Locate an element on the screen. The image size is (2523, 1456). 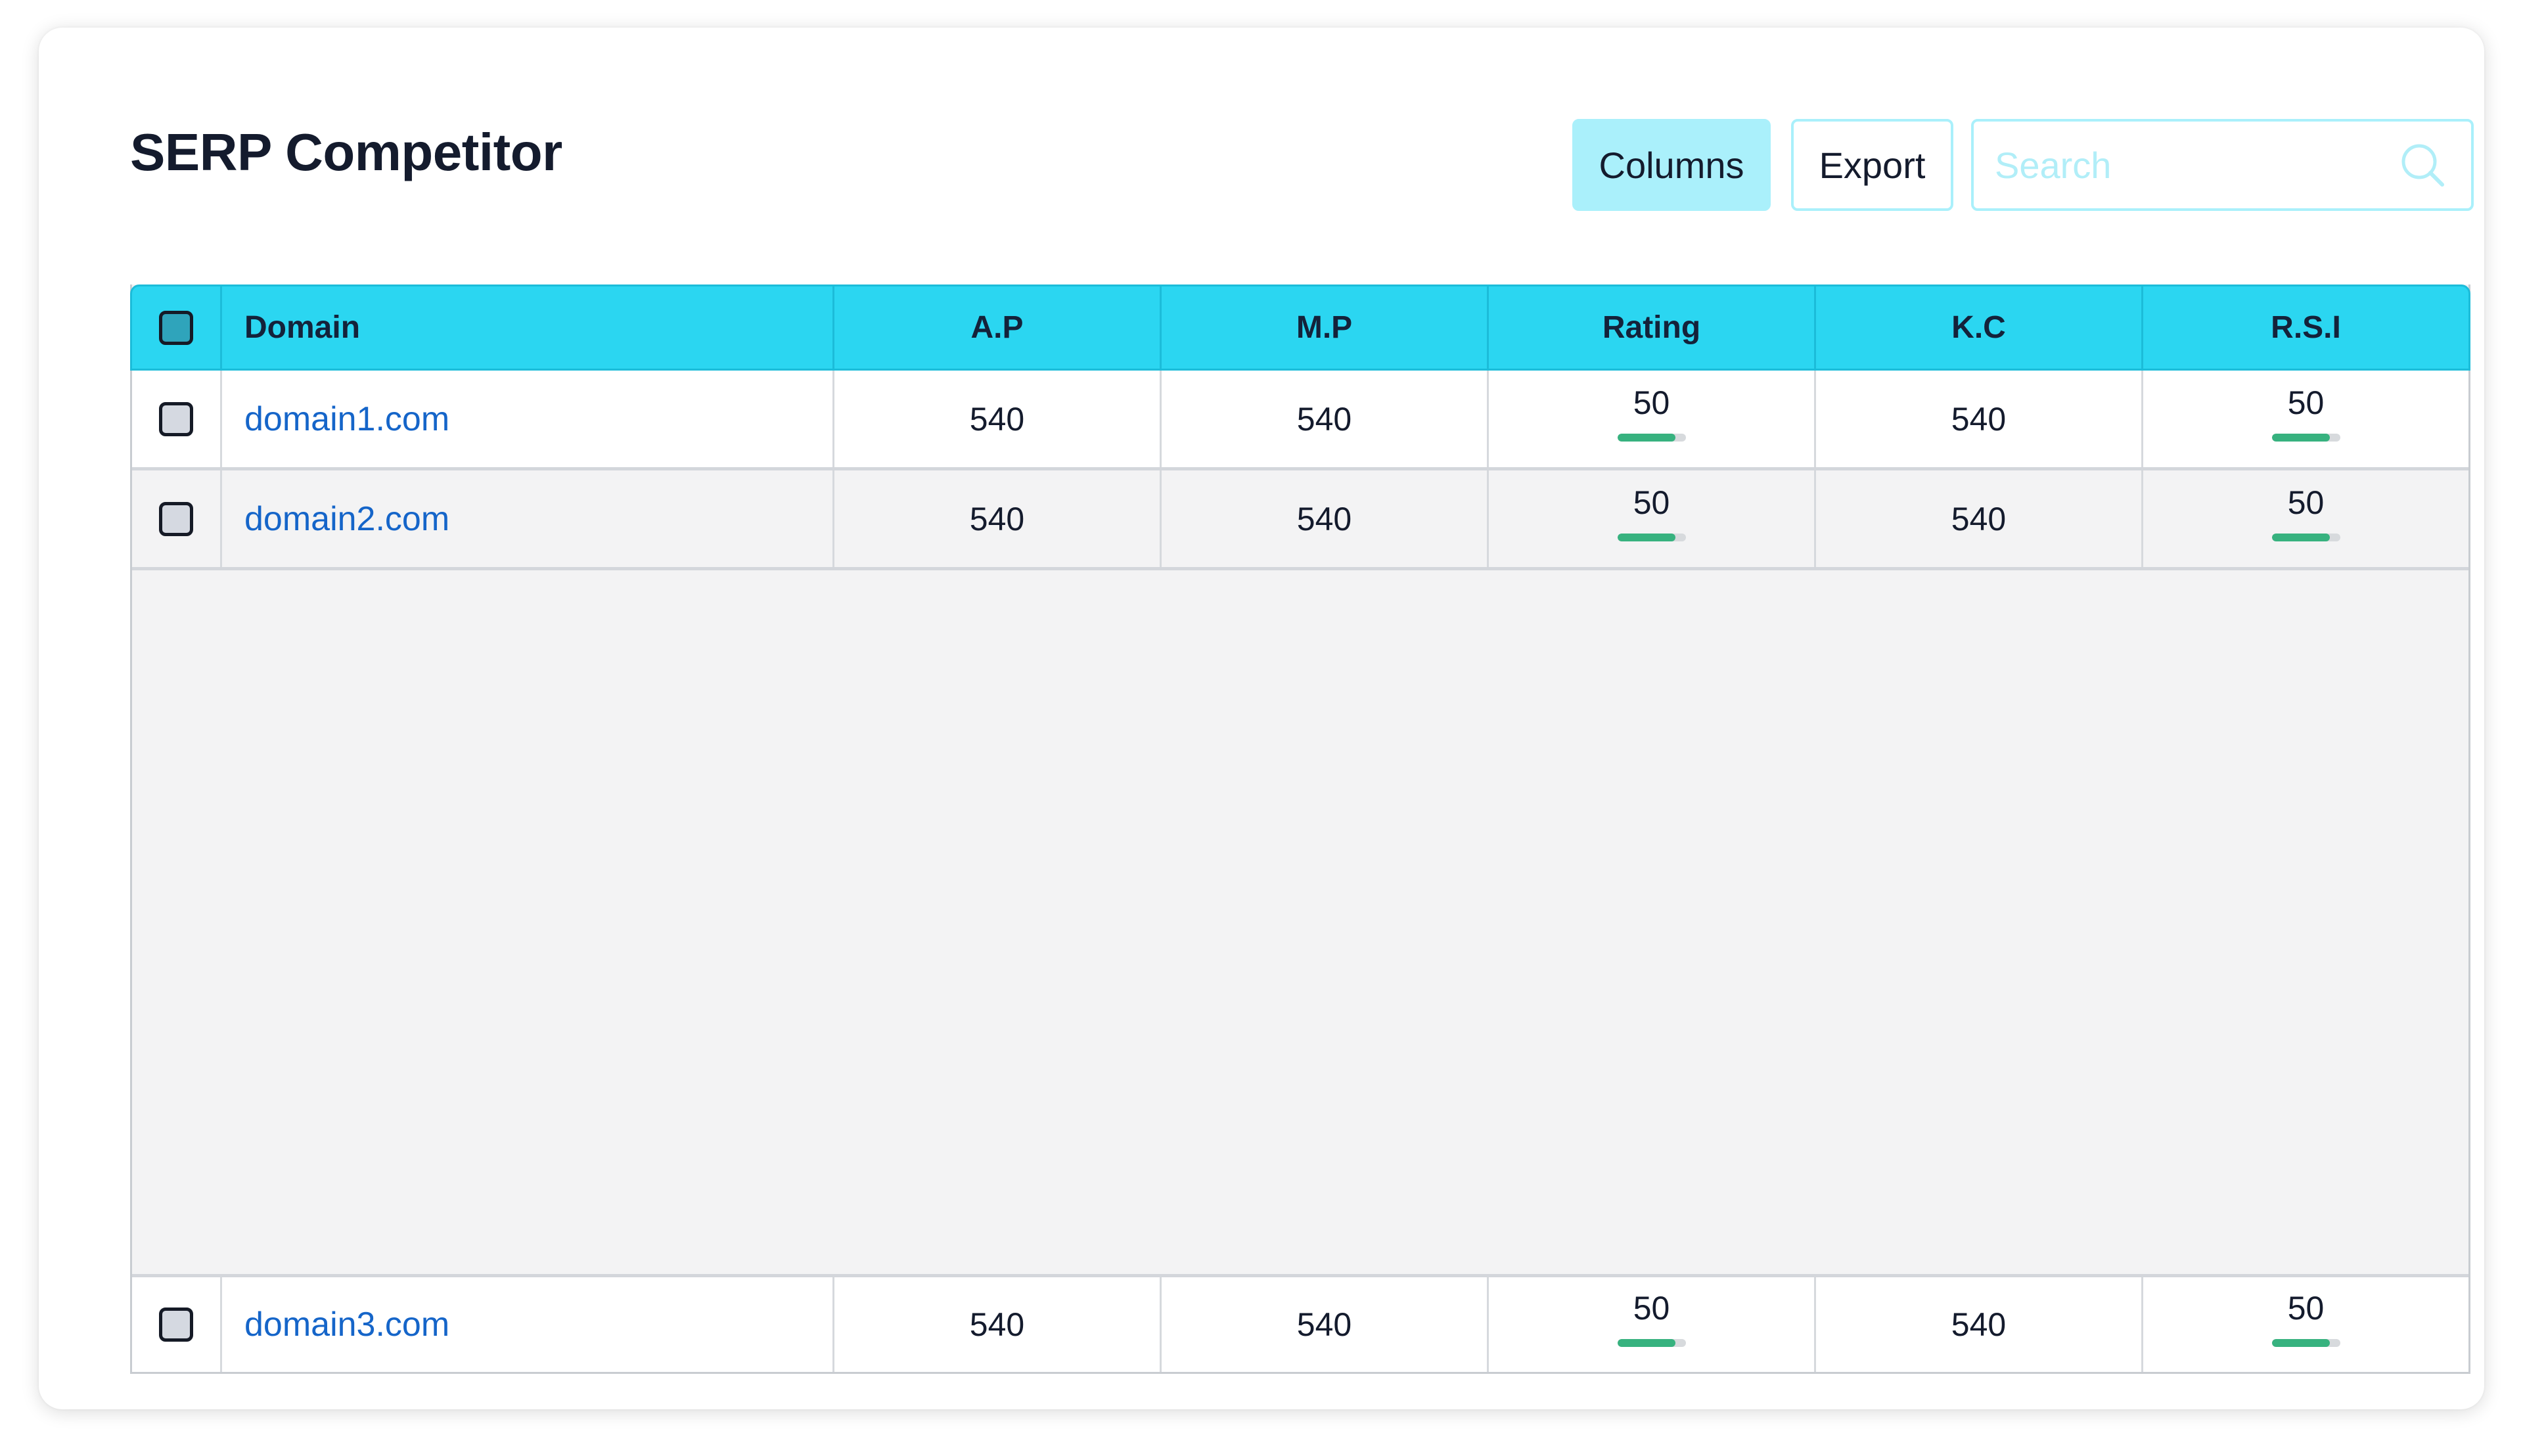
header-checkbox-cell is located at coordinates (177, 327).